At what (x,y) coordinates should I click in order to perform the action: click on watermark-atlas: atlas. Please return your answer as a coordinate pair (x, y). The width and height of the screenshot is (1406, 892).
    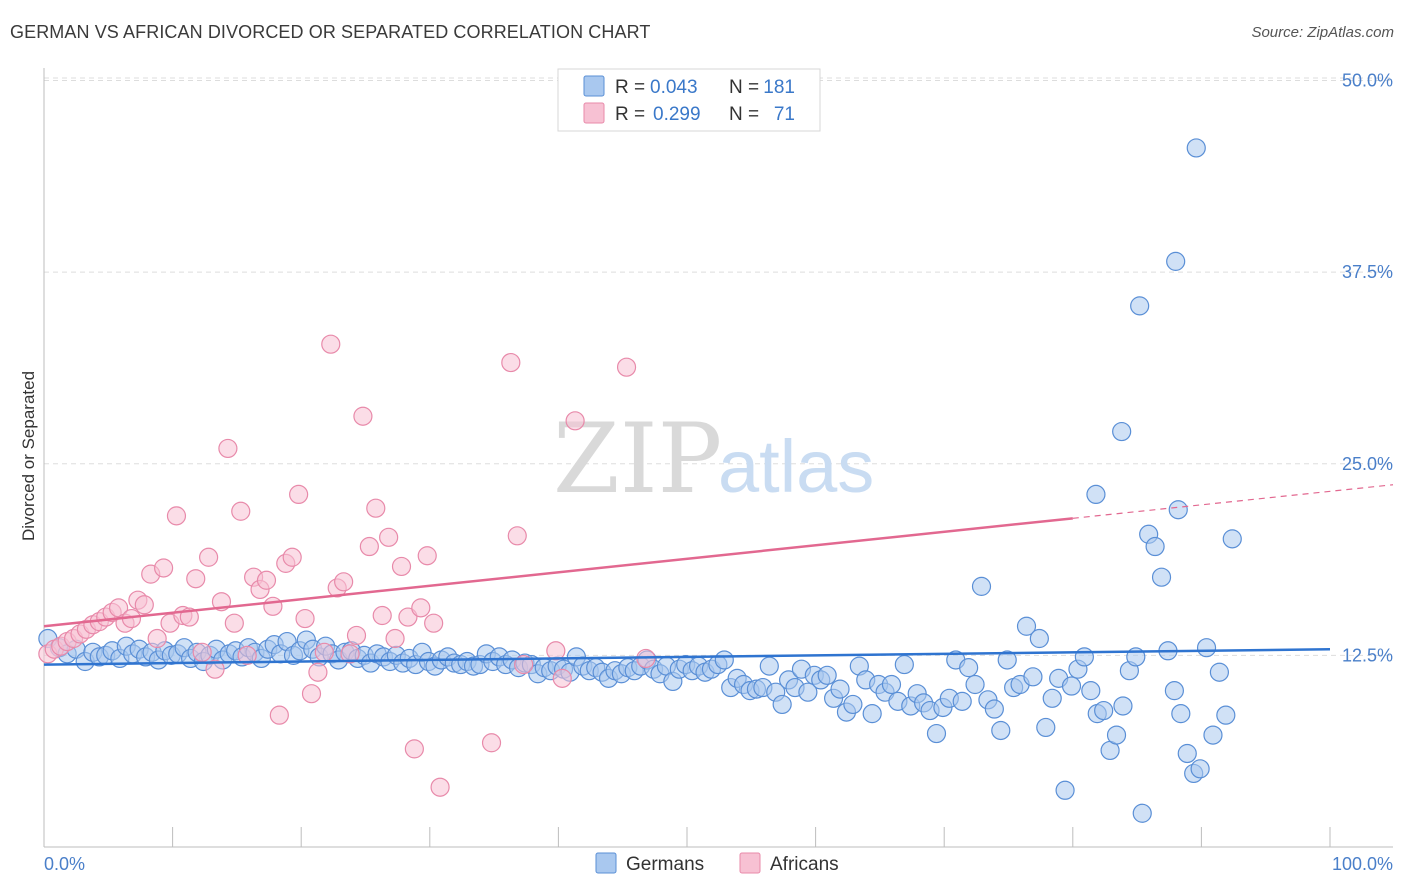
    Looking at the image, I should click on (796, 466).